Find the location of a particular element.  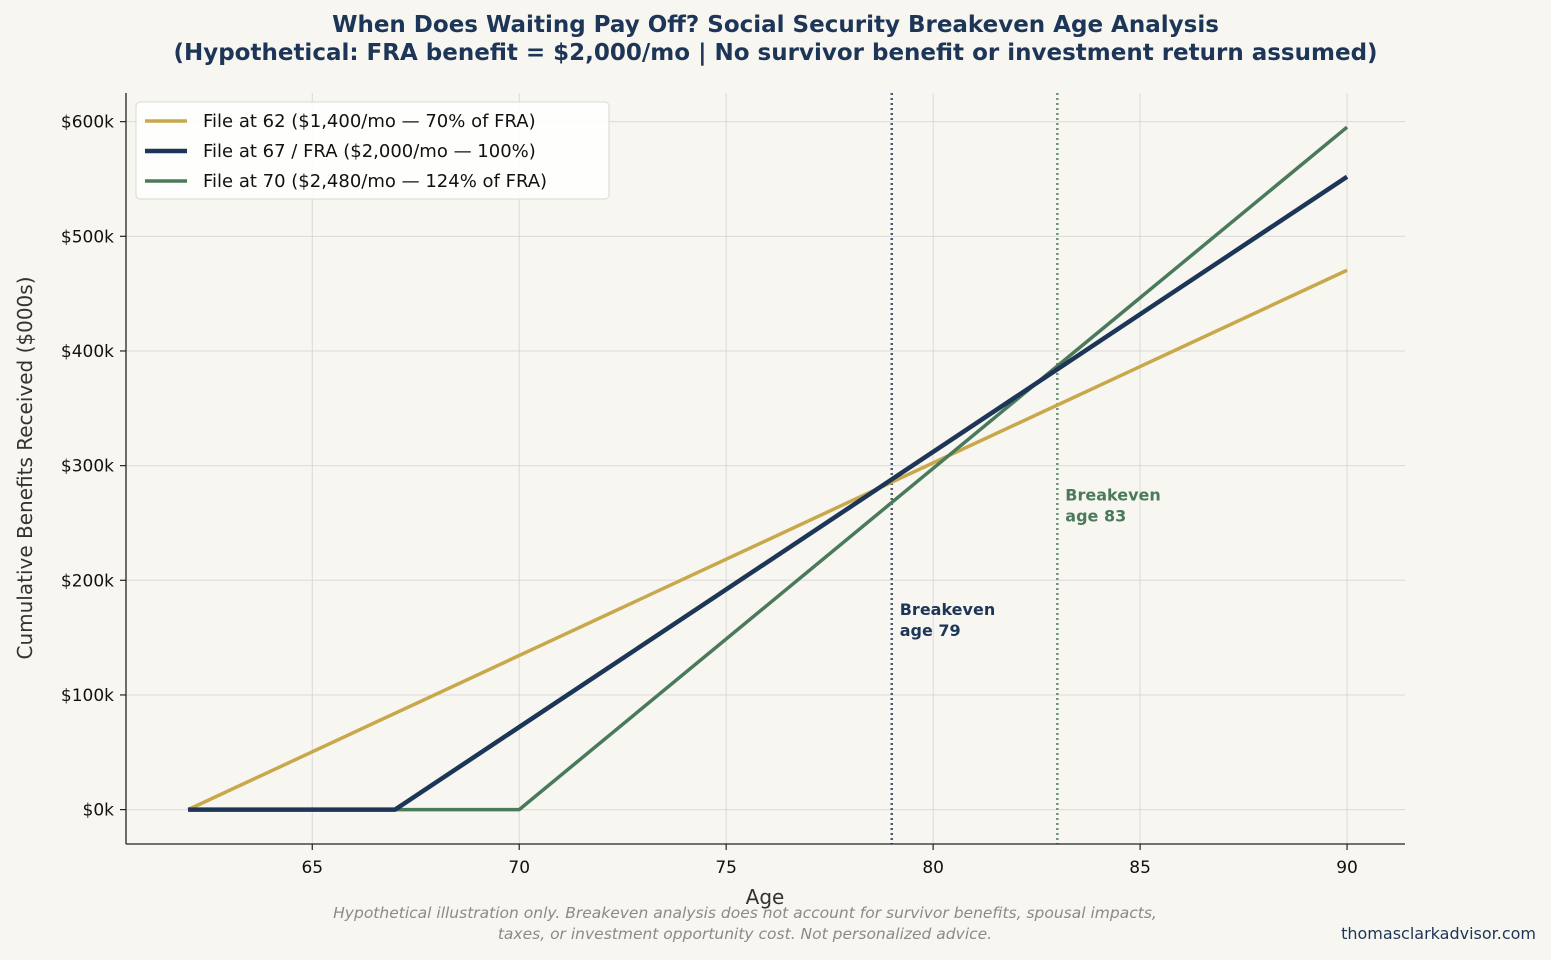

annotations: Breakeven age 79 Breakeven age 83 is located at coordinates (1030, 562).